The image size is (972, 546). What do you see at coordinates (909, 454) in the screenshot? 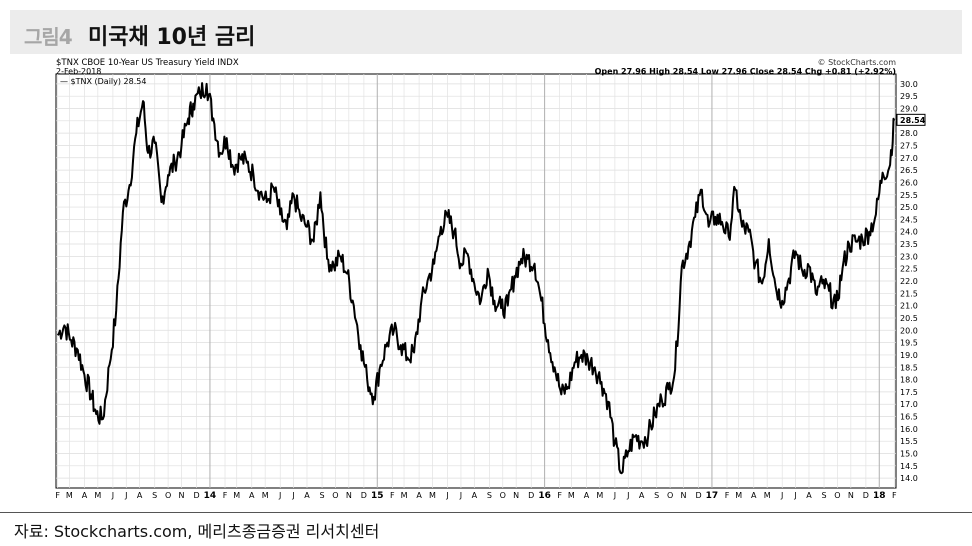
I see `y-tick-label: 15.0` at bounding box center [909, 454].